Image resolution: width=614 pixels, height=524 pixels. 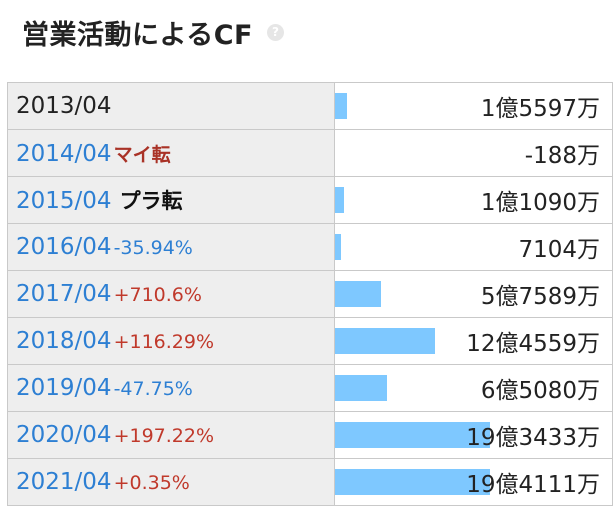 What do you see at coordinates (559, 250) in the screenshot?
I see `value-text: 7104万` at bounding box center [559, 250].